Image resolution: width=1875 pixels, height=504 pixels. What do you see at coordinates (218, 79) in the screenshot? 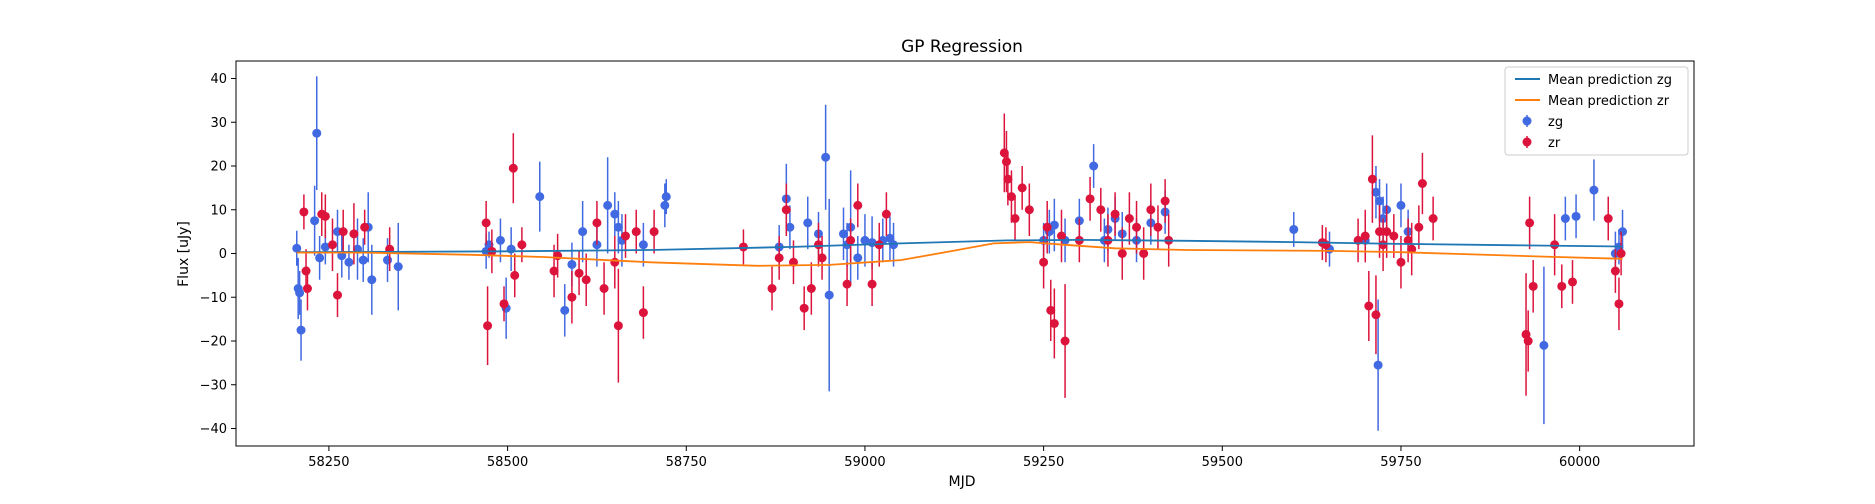
I see `y-tick-label: 40` at bounding box center [218, 79].